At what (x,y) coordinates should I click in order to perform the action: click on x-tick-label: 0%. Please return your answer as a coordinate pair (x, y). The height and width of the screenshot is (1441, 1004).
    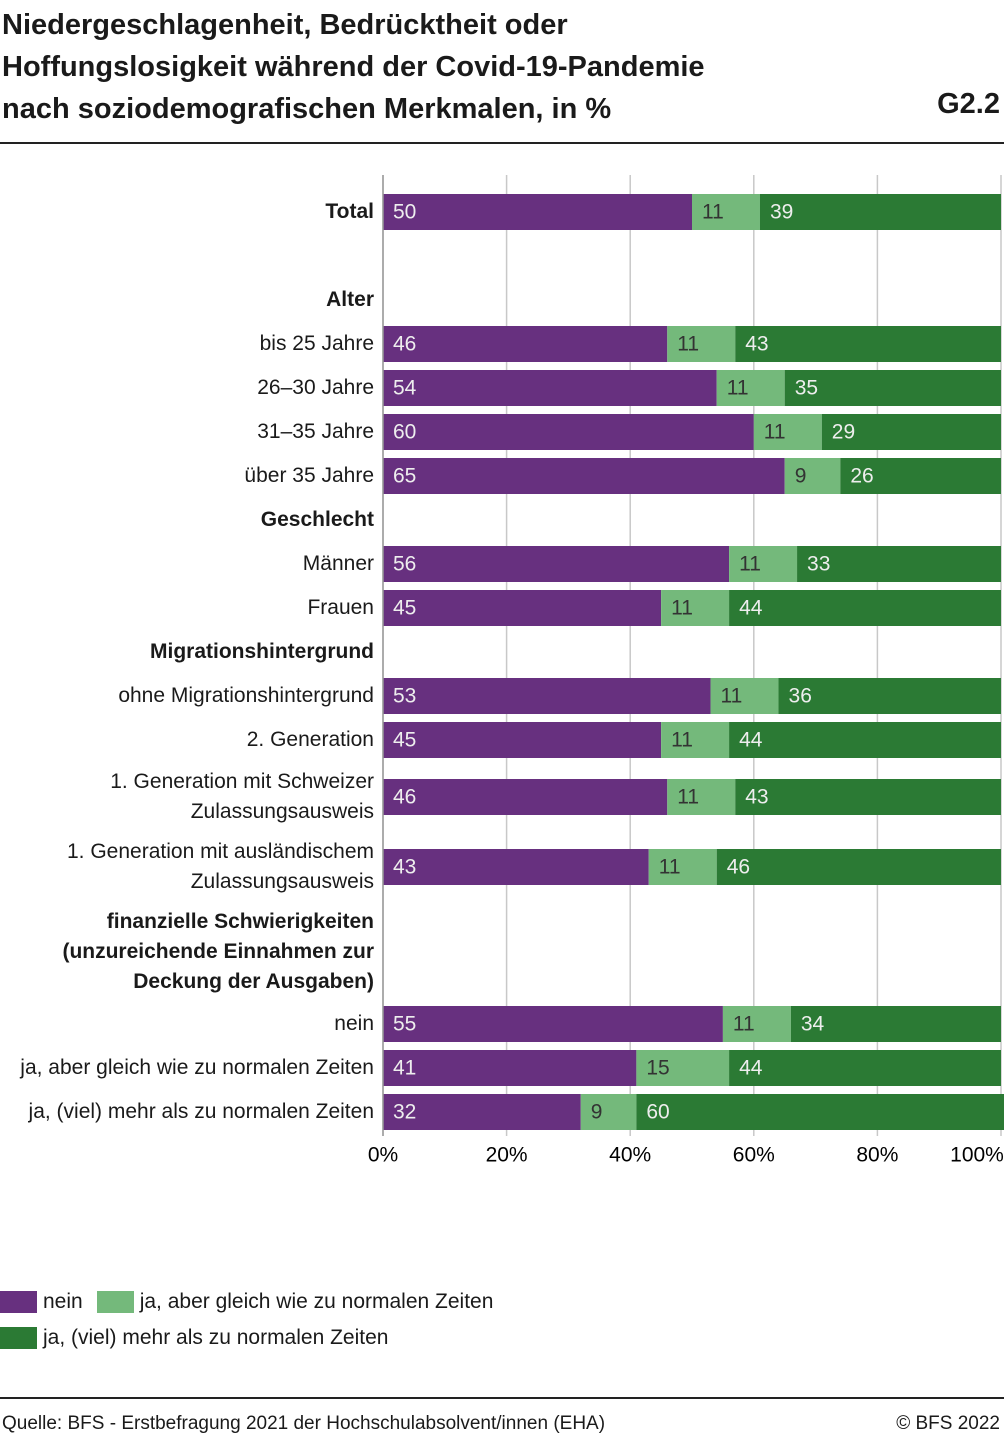
    Looking at the image, I should click on (383, 1155).